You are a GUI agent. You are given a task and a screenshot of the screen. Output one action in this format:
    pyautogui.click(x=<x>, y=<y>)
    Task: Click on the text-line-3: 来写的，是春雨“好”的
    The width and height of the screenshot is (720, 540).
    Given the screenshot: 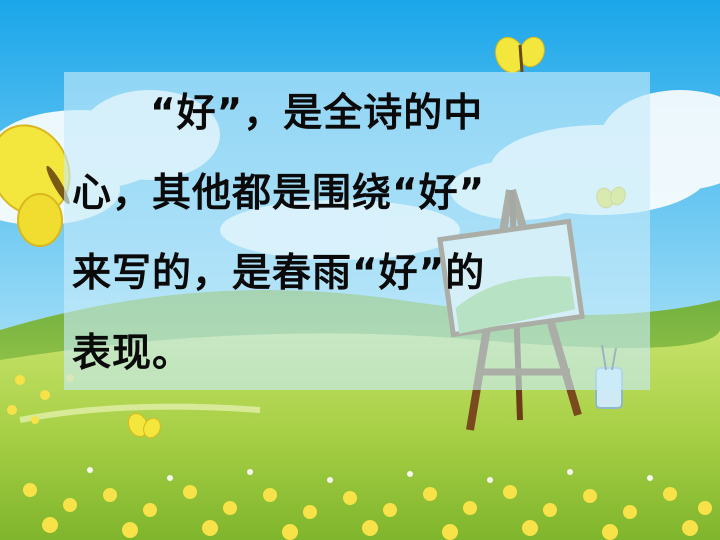 What is the action you would take?
    pyautogui.click(x=279, y=273)
    